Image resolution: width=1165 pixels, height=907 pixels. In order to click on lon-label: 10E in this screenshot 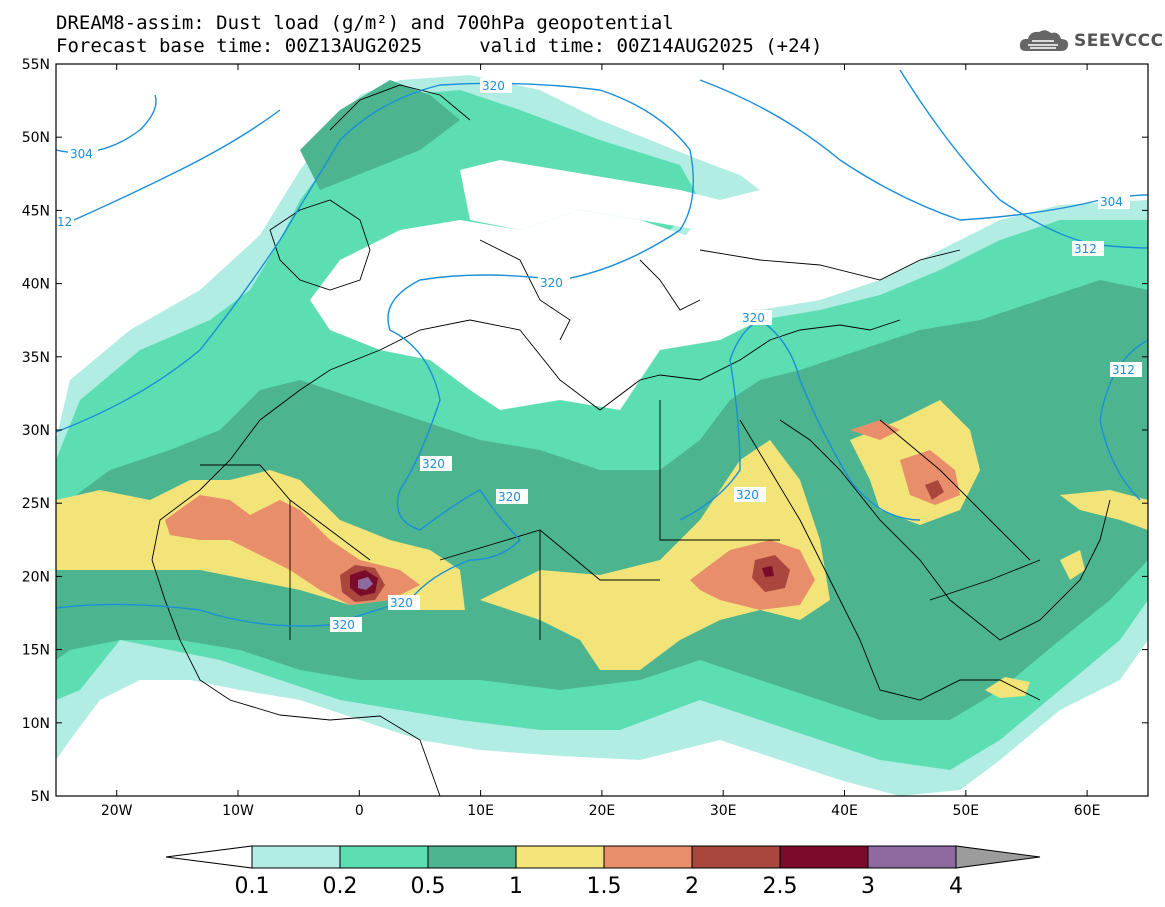, I will do `click(480, 811)`.